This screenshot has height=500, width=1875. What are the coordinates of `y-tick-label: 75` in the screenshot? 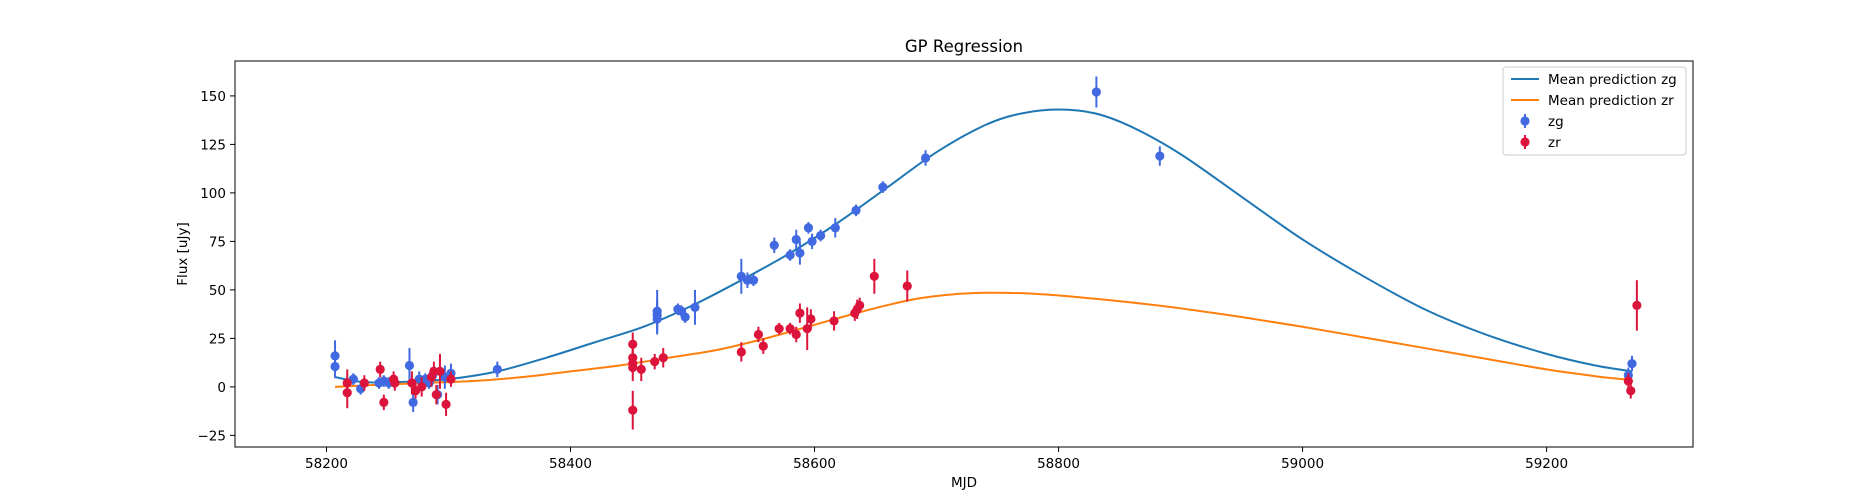 It's located at (217, 242).